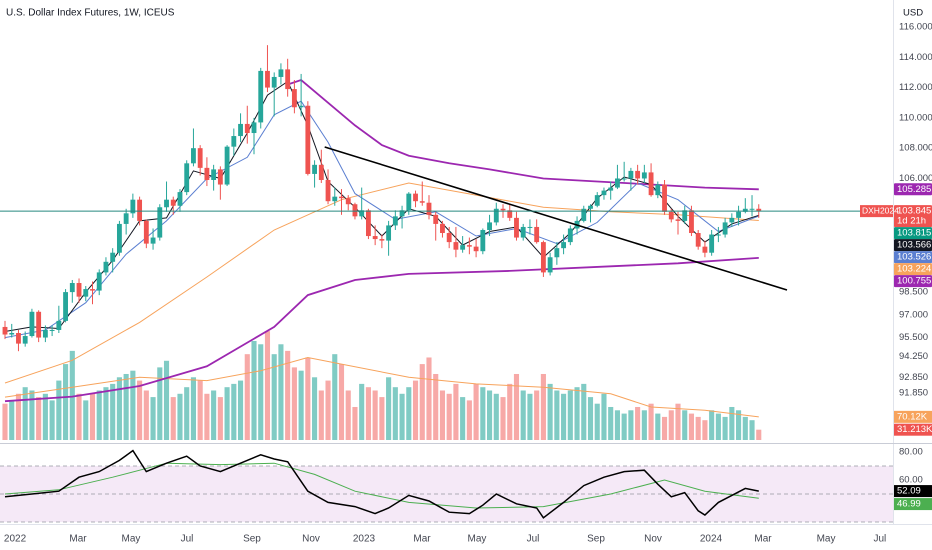 This screenshot has width=932, height=550. Describe the element at coordinates (311, 539) in the screenshot. I see `x-tick-label: Nov` at that location.